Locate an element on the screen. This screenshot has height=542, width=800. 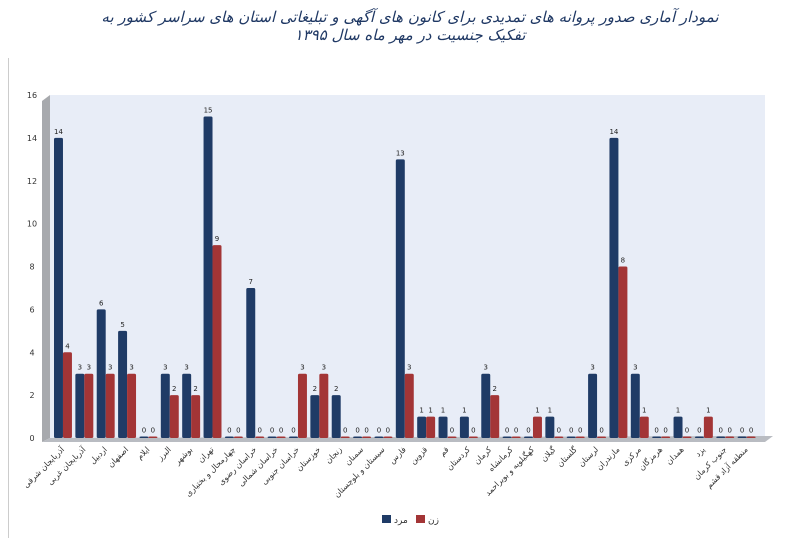
x-tick-label: گیلان is located at coordinates (547, 453).